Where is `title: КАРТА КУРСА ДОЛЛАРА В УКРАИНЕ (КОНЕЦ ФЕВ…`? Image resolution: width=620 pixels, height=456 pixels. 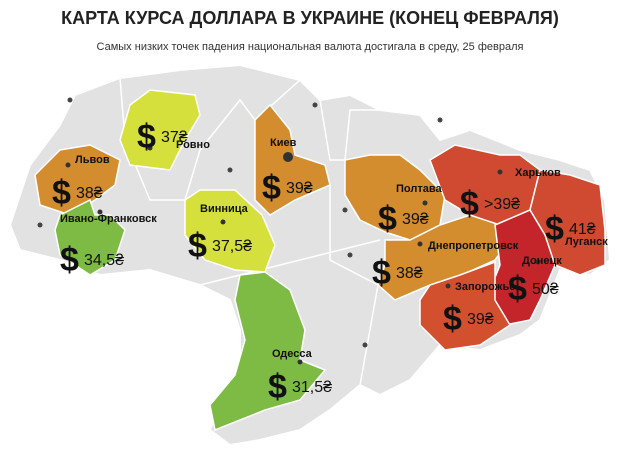 title: КАРТА КУРСА ДОЛЛАРА В УКРАИНЕ (КОНЕЦ ФЕВ… is located at coordinates (310, 18).